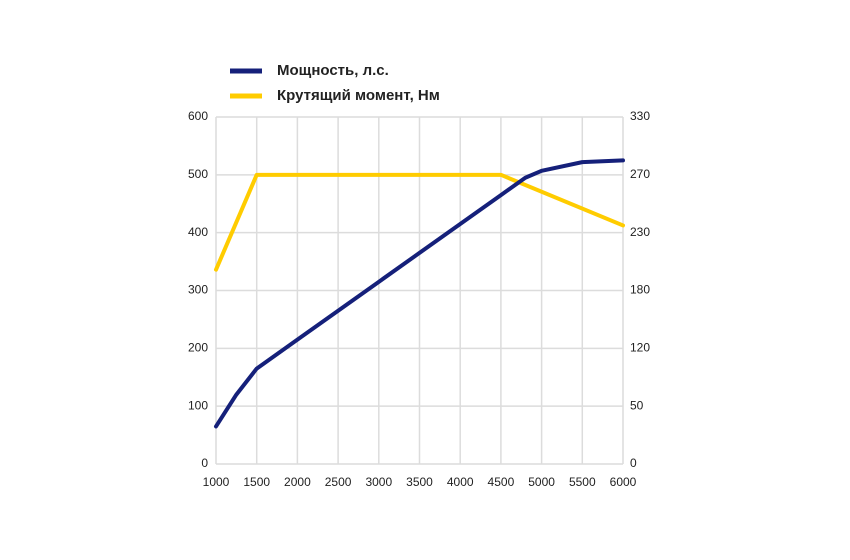 This screenshot has width=850, height=560. What do you see at coordinates (198, 116) in the screenshot?
I see `y-tick-label: 600` at bounding box center [198, 116].